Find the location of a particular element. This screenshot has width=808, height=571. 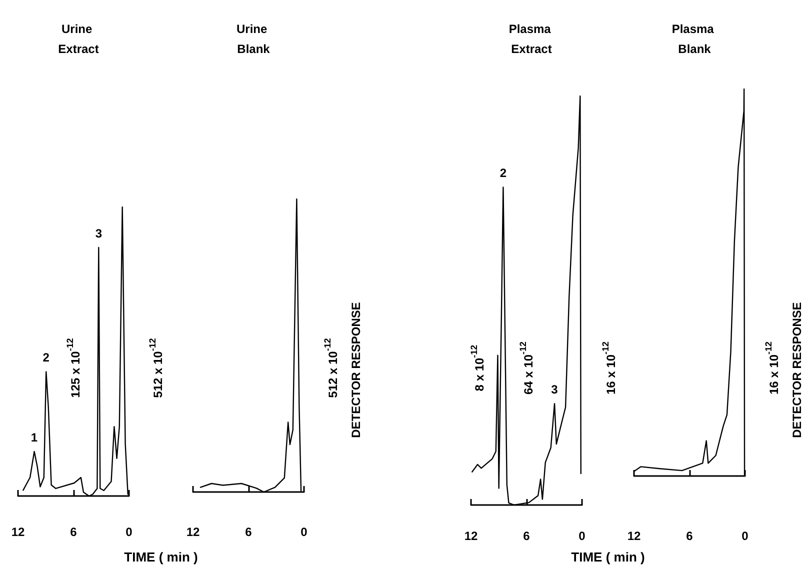

annotation: 1 is located at coordinates (34, 437).